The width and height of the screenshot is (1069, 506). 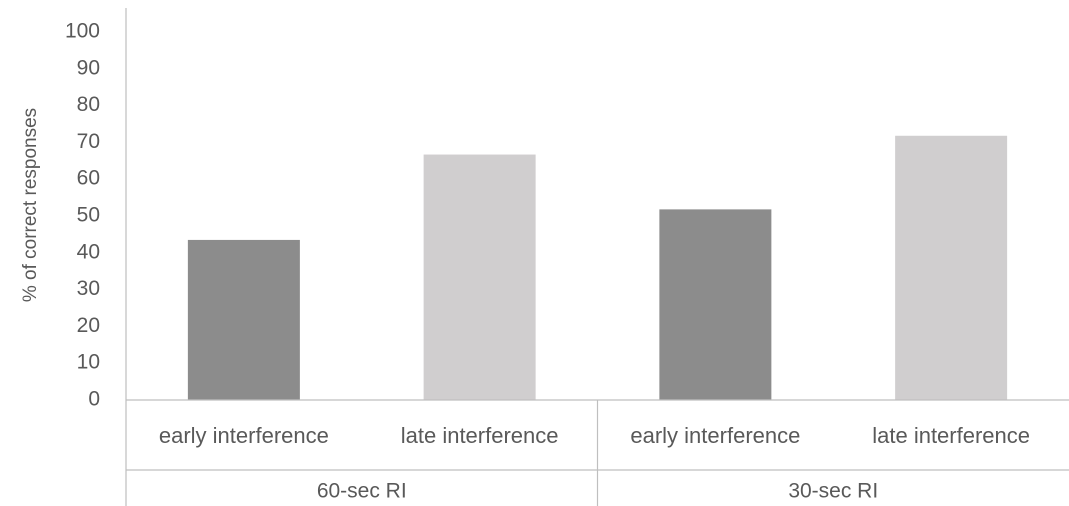 What do you see at coordinates (88, 362) in the screenshot?
I see `y-tick-label: 10` at bounding box center [88, 362].